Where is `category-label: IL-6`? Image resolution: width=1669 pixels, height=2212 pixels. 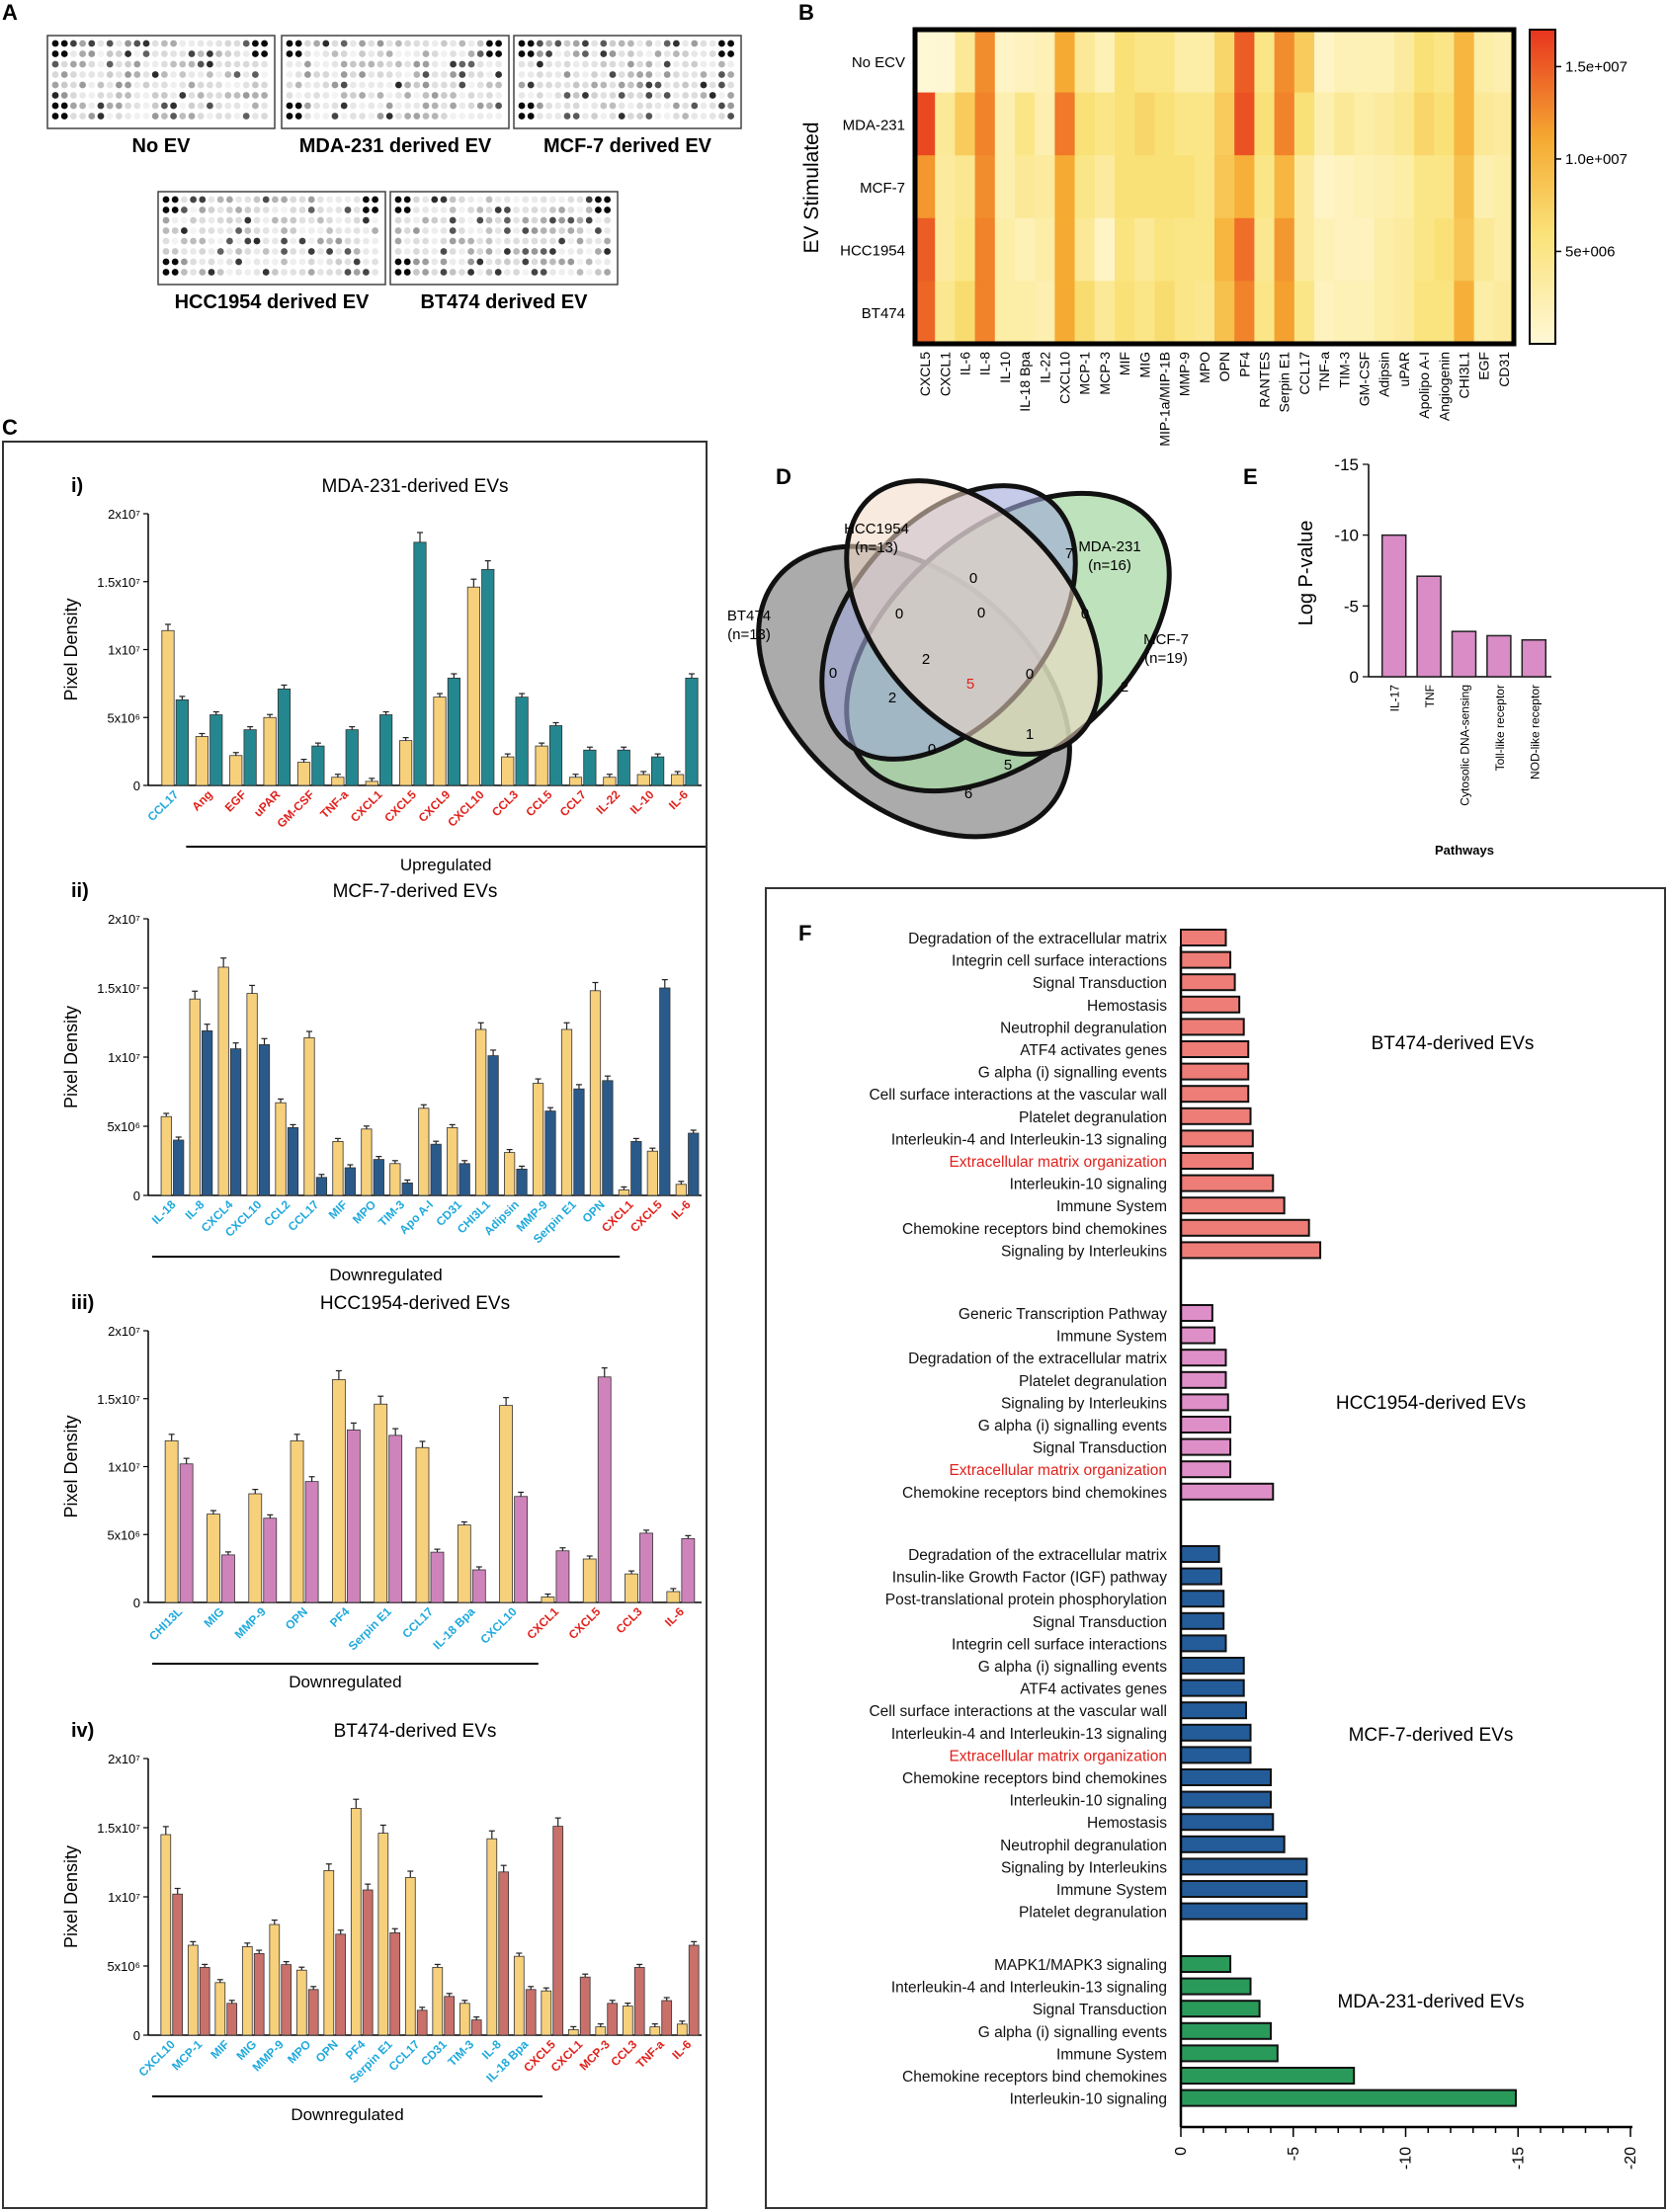
category-label: IL-6 is located at coordinates (674, 1616).